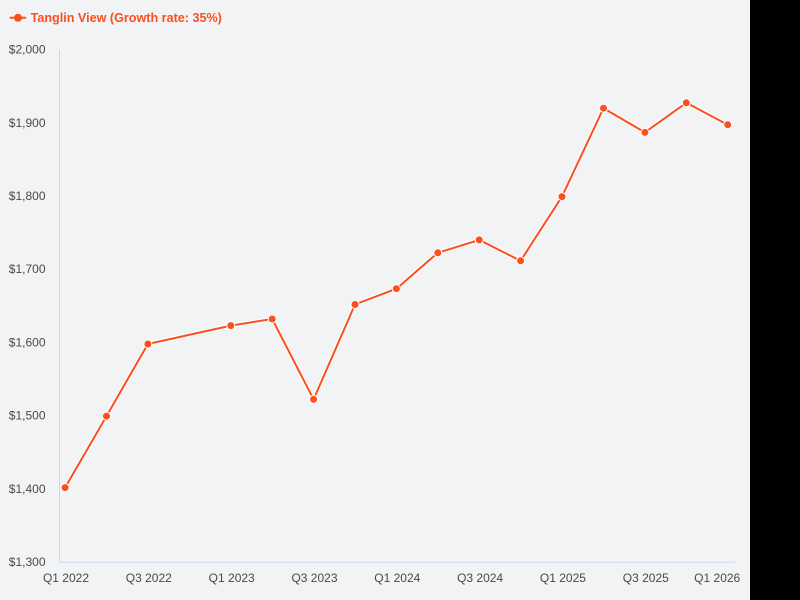 The height and width of the screenshot is (600, 800). What do you see at coordinates (563, 578) in the screenshot?
I see `svg-text: Q1 2025` at bounding box center [563, 578].